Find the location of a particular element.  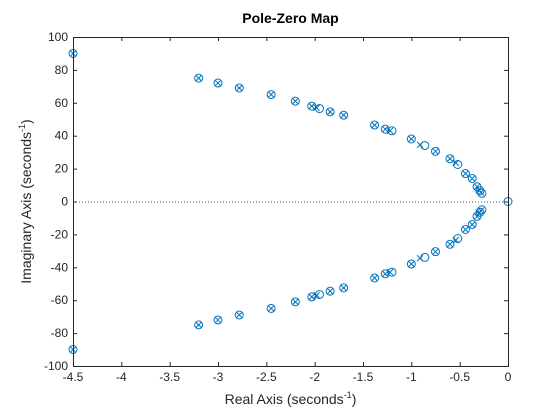

y-tick-label: 20 is located at coordinates (62, 169).